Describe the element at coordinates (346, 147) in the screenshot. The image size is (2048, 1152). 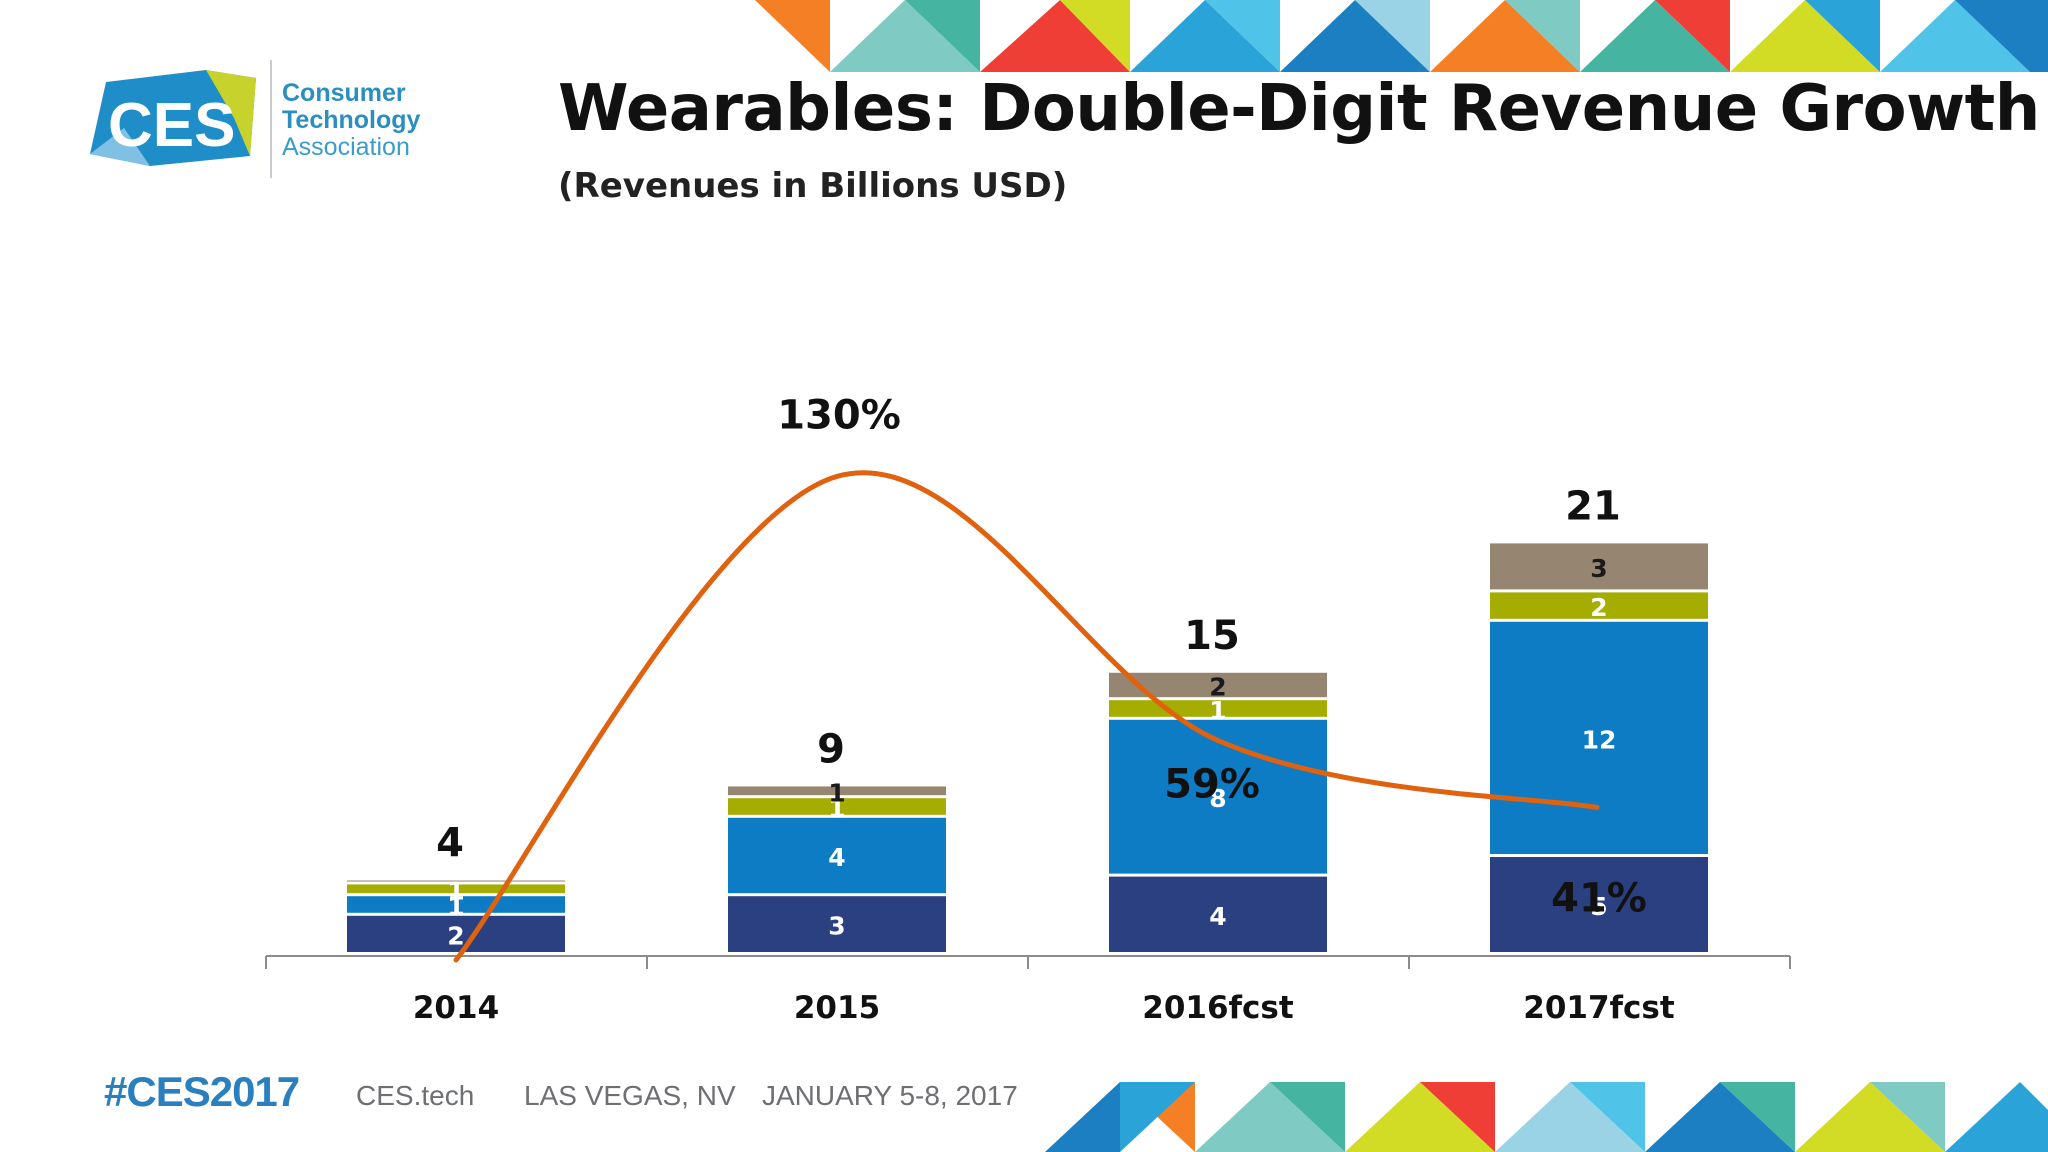
I see `cta-line-3: Association` at that location.